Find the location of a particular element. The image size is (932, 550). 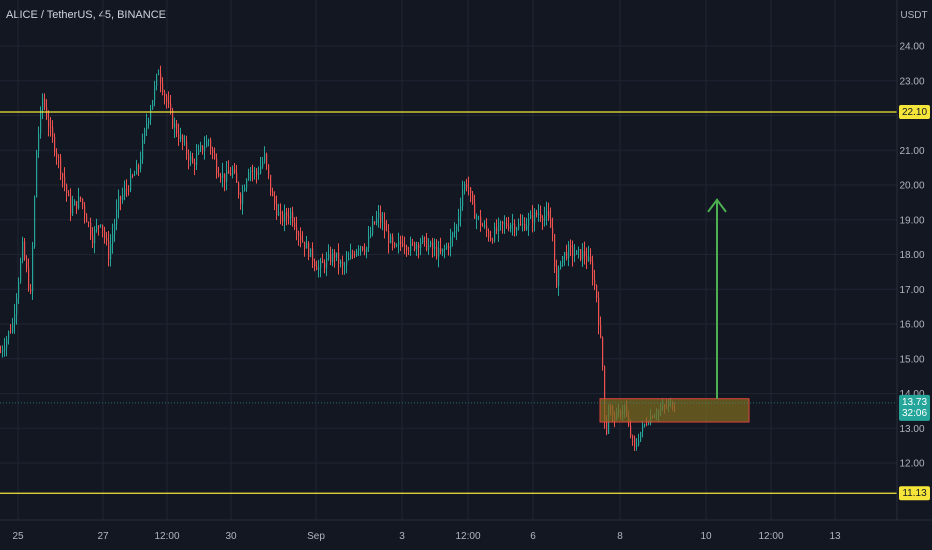

time-tick-label: 6 is located at coordinates (533, 536).